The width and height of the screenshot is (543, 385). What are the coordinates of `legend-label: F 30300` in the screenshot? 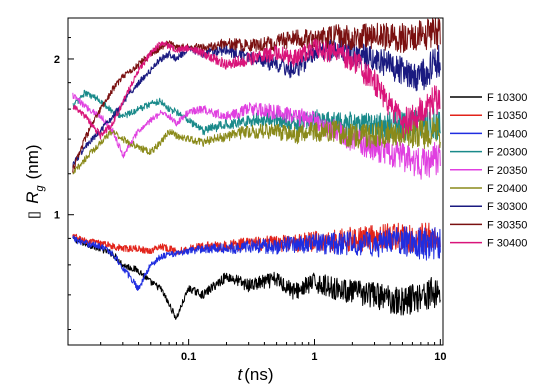 It's located at (507, 207).